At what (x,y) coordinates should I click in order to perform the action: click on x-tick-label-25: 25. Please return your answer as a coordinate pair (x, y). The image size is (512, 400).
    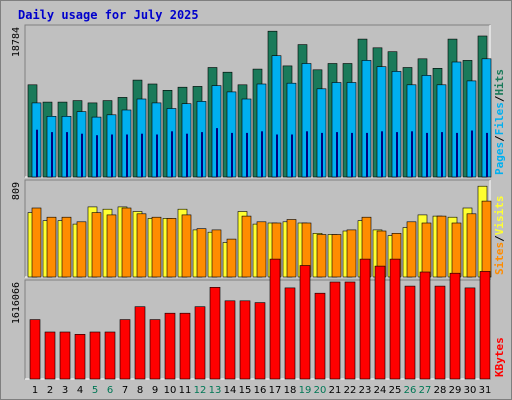
    Looking at the image, I should click on (395, 390).